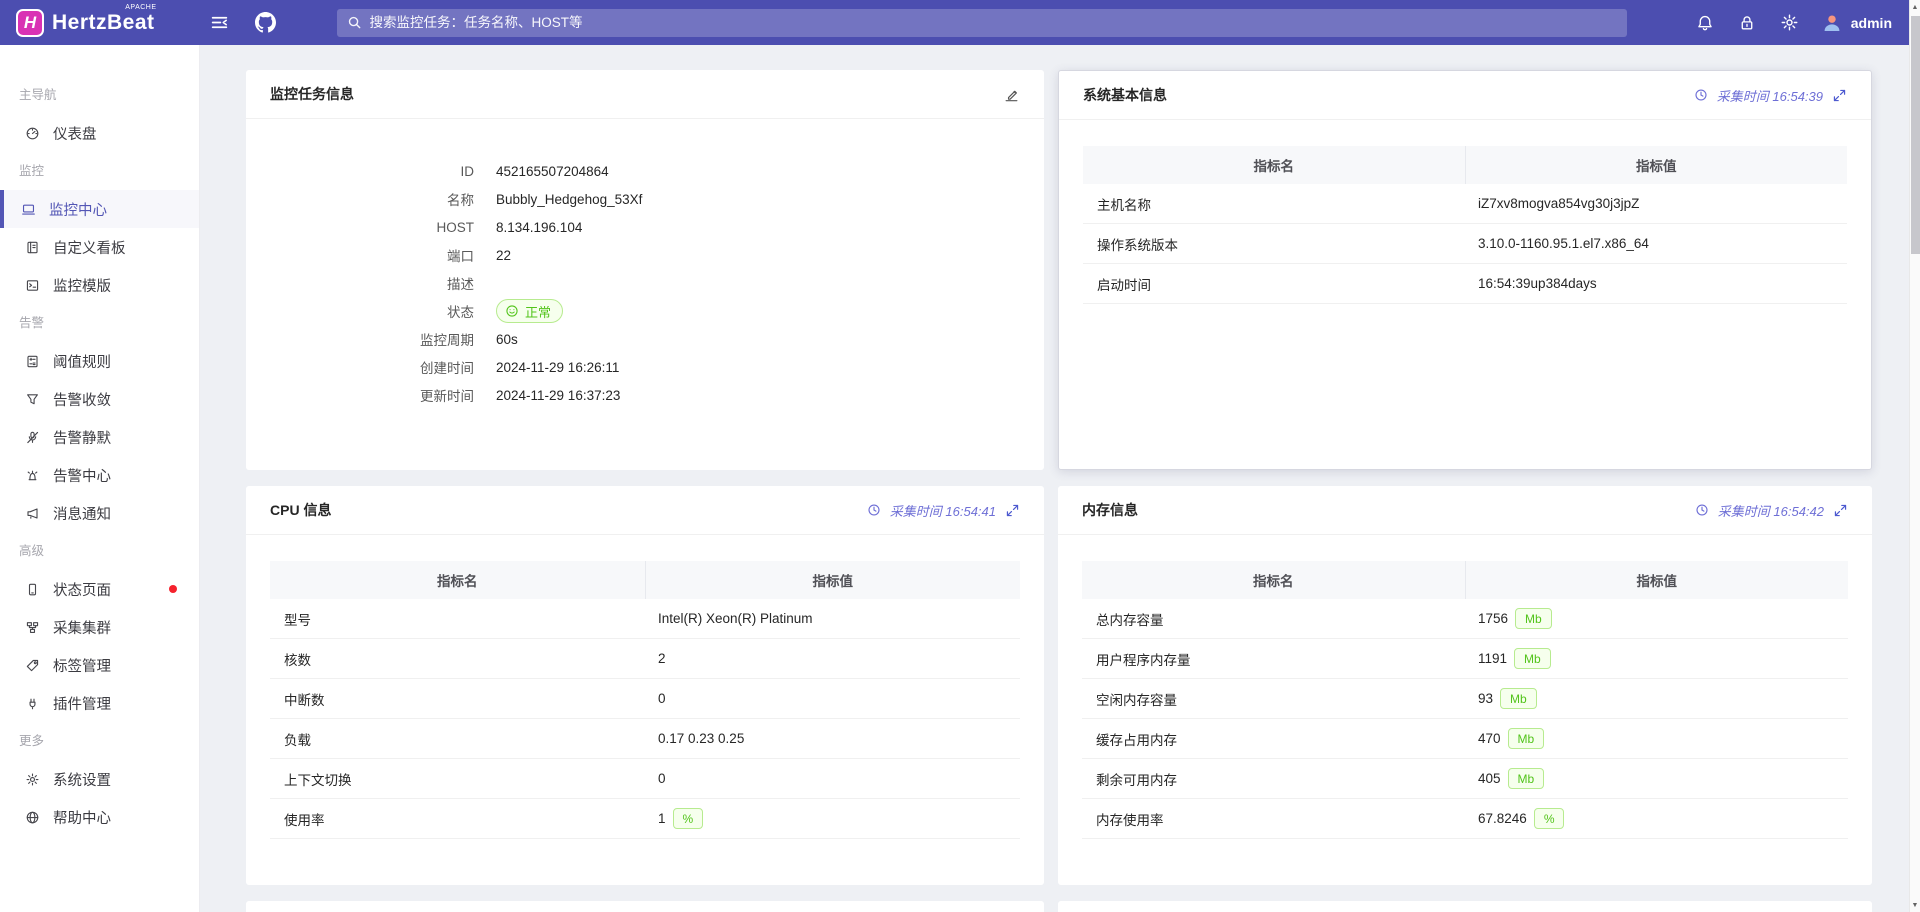 This screenshot has width=1920, height=912. I want to click on metric-name: 缓存占用内存, so click(1136, 740).